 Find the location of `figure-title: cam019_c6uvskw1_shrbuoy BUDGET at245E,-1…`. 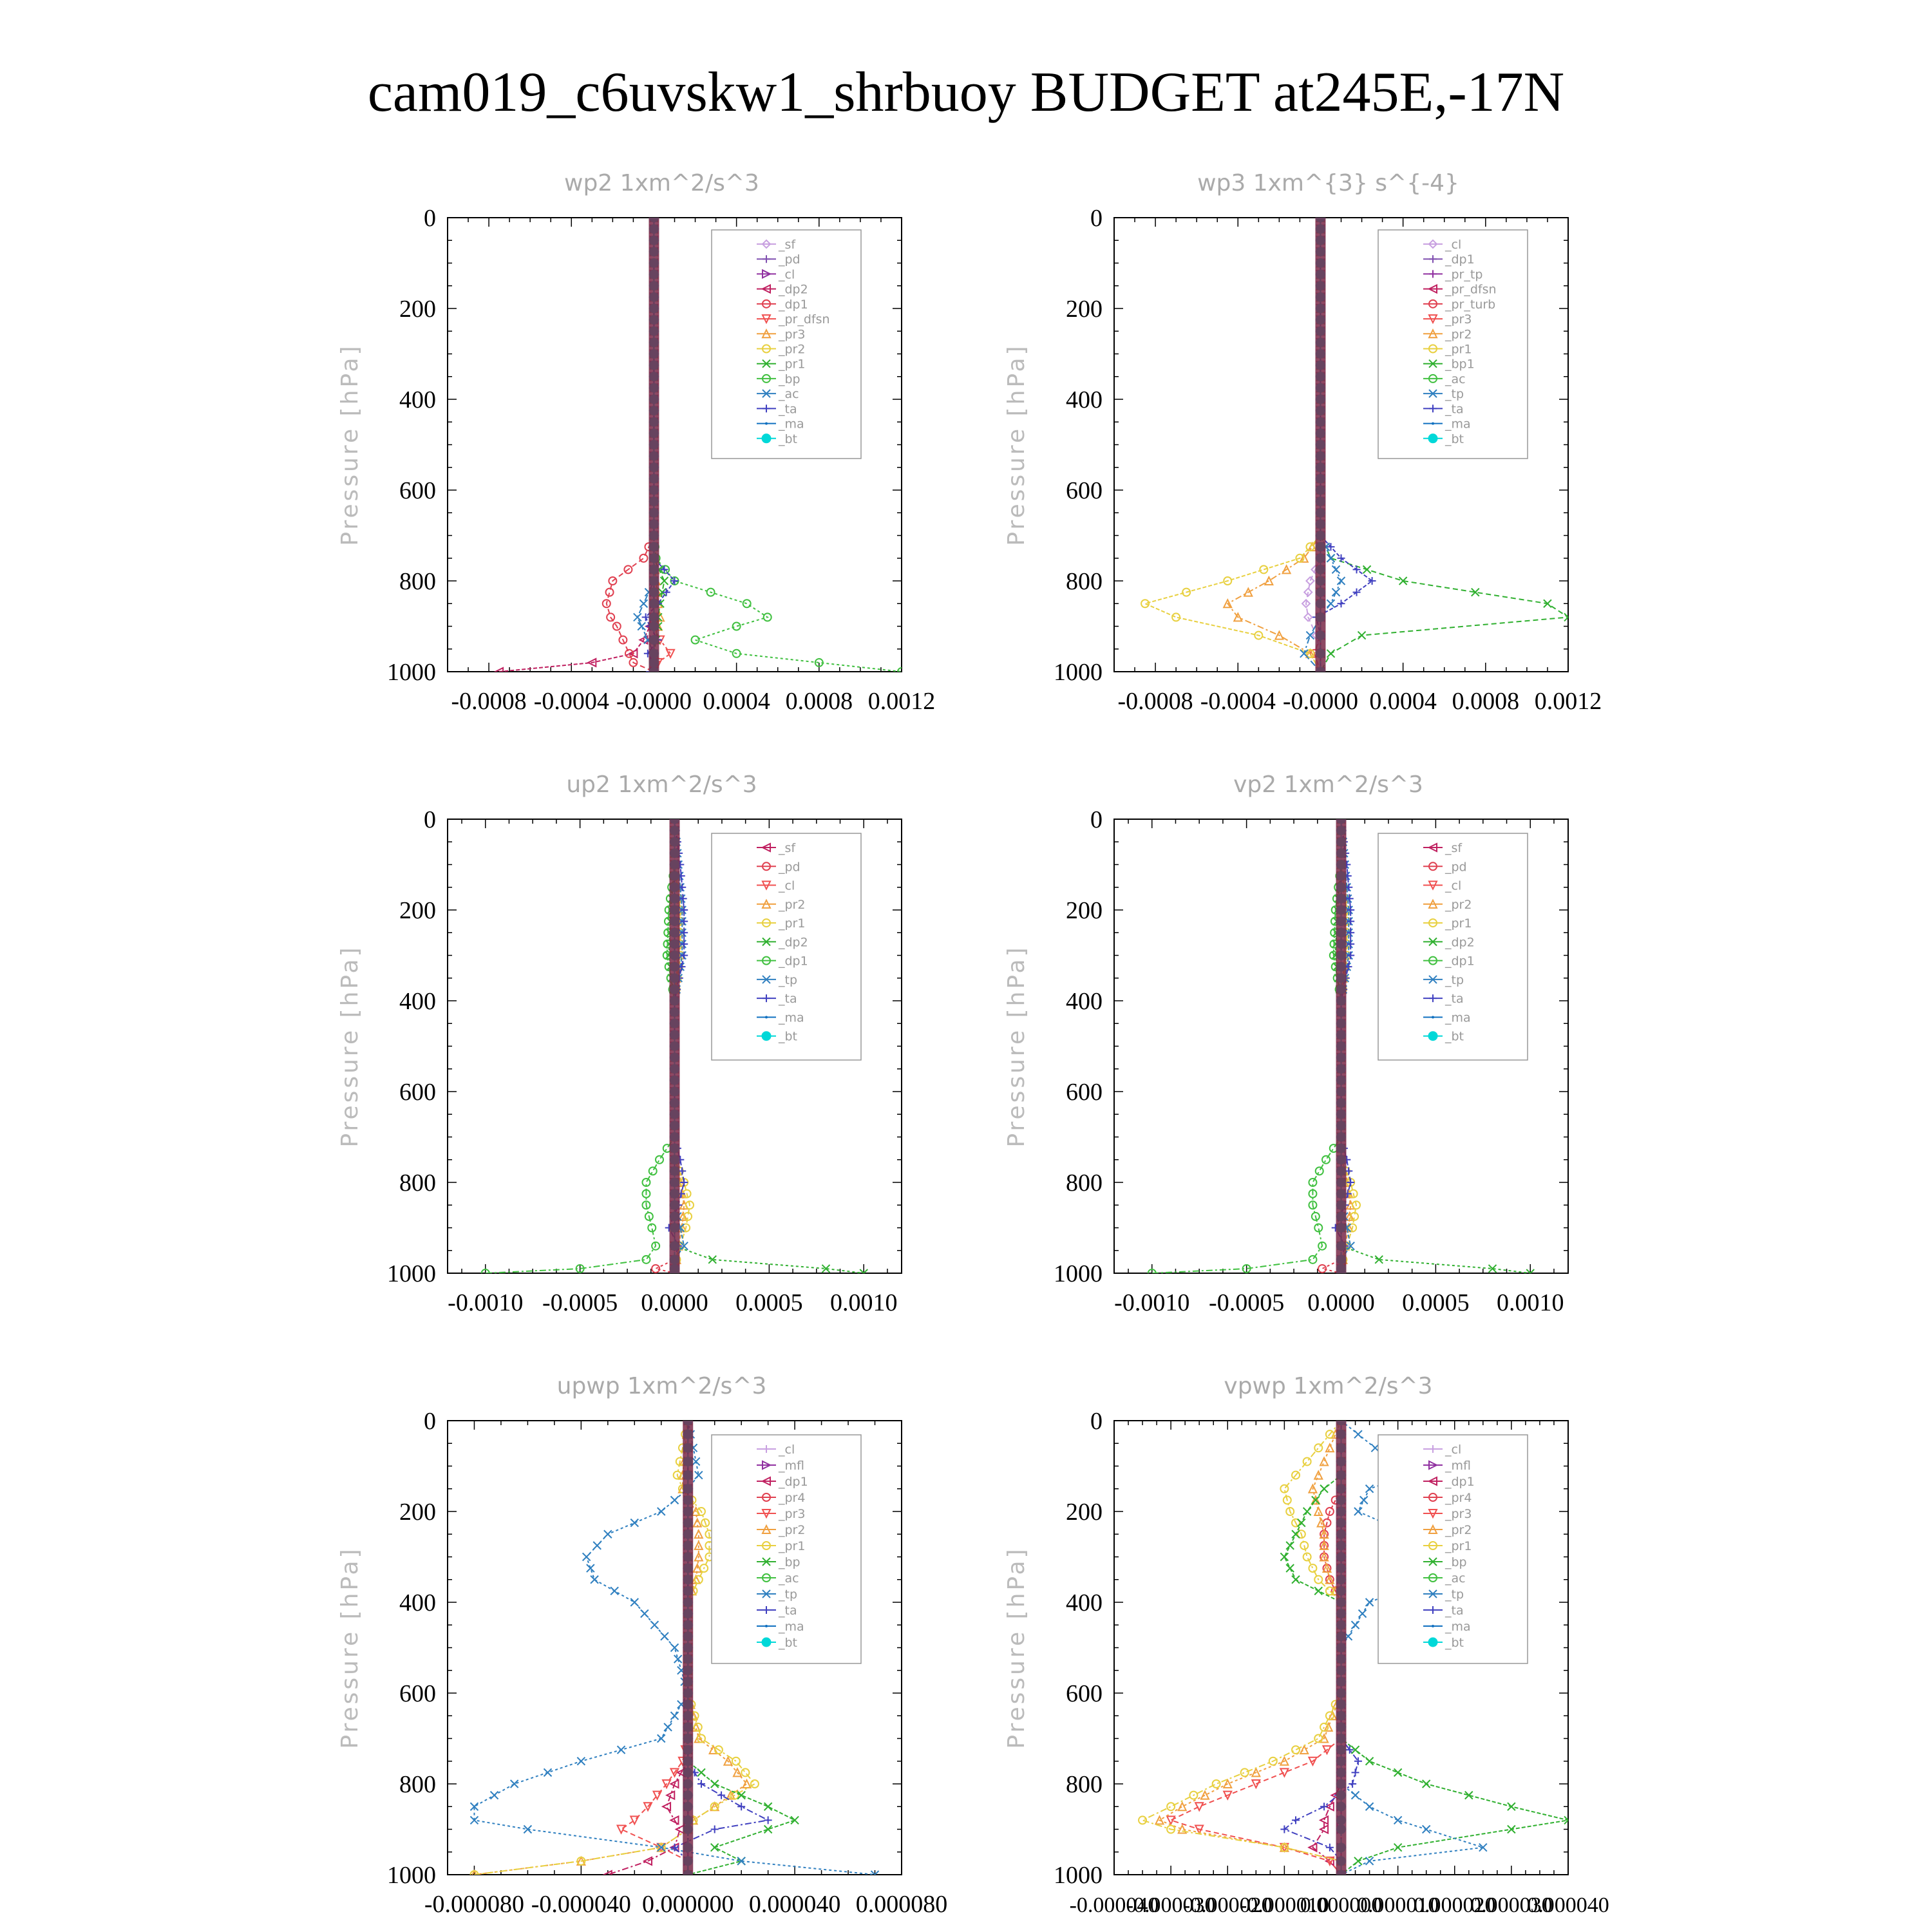

figure-title: cam019_c6uvskw1_shrbuoy BUDGET at245E,-1… is located at coordinates (966, 92).